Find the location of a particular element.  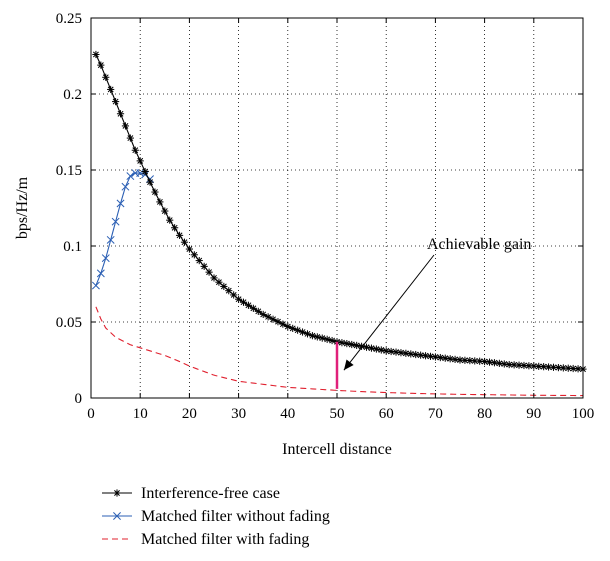

annotation-label: Achievable gain is located at coordinates (479, 244).